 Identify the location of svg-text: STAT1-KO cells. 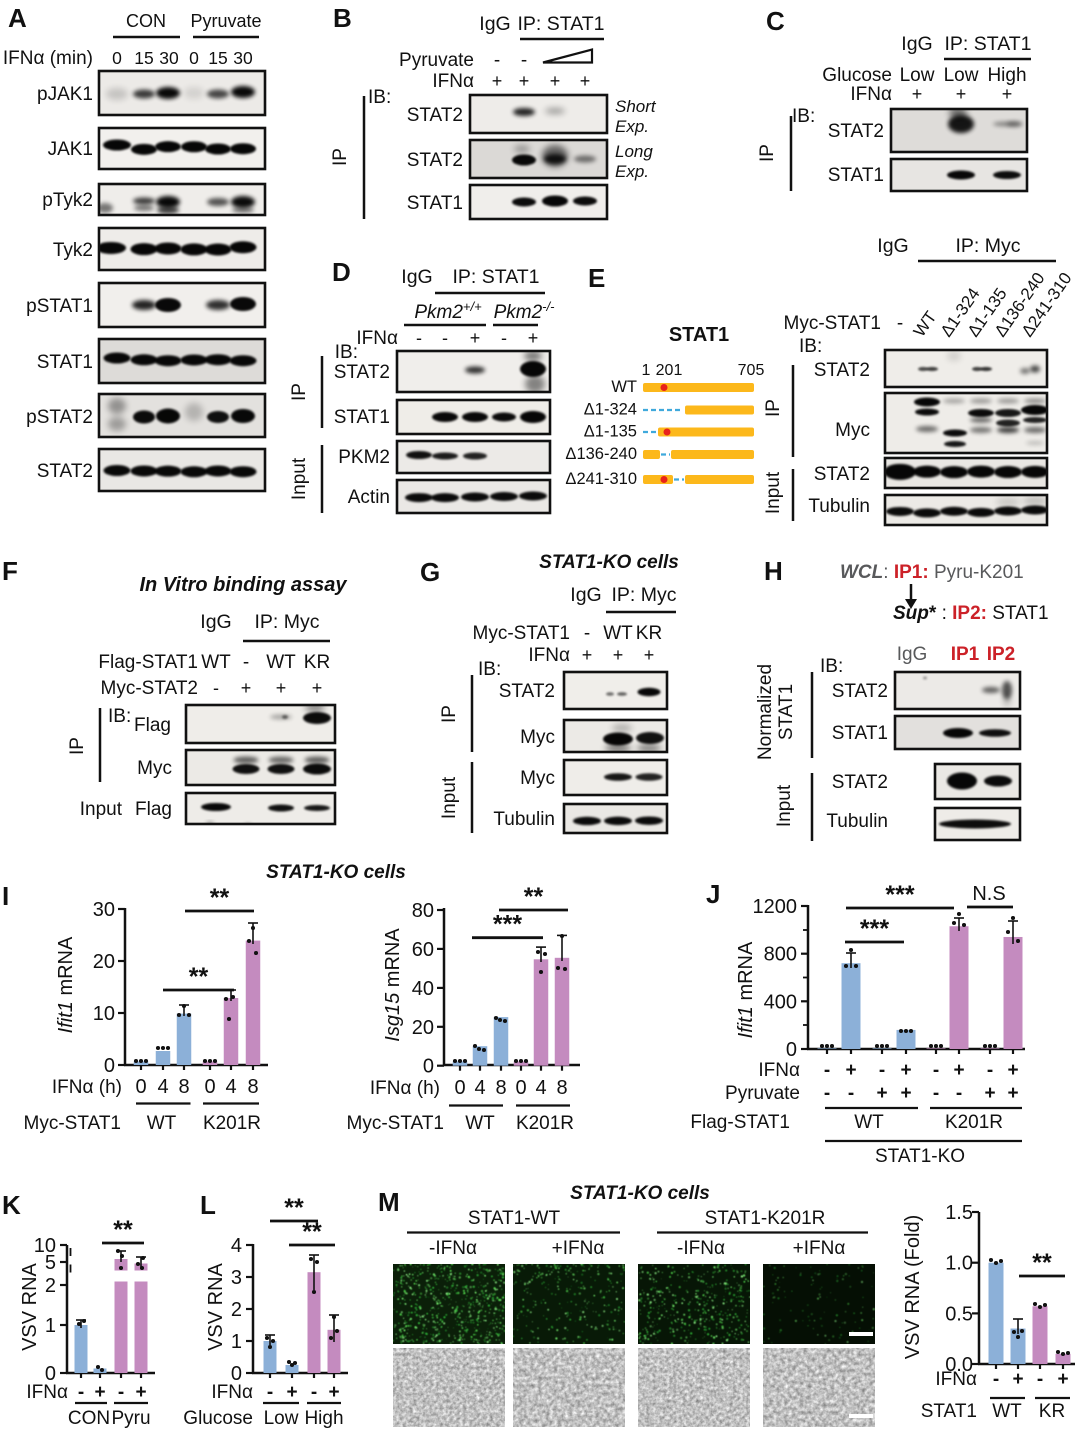
(609, 562).